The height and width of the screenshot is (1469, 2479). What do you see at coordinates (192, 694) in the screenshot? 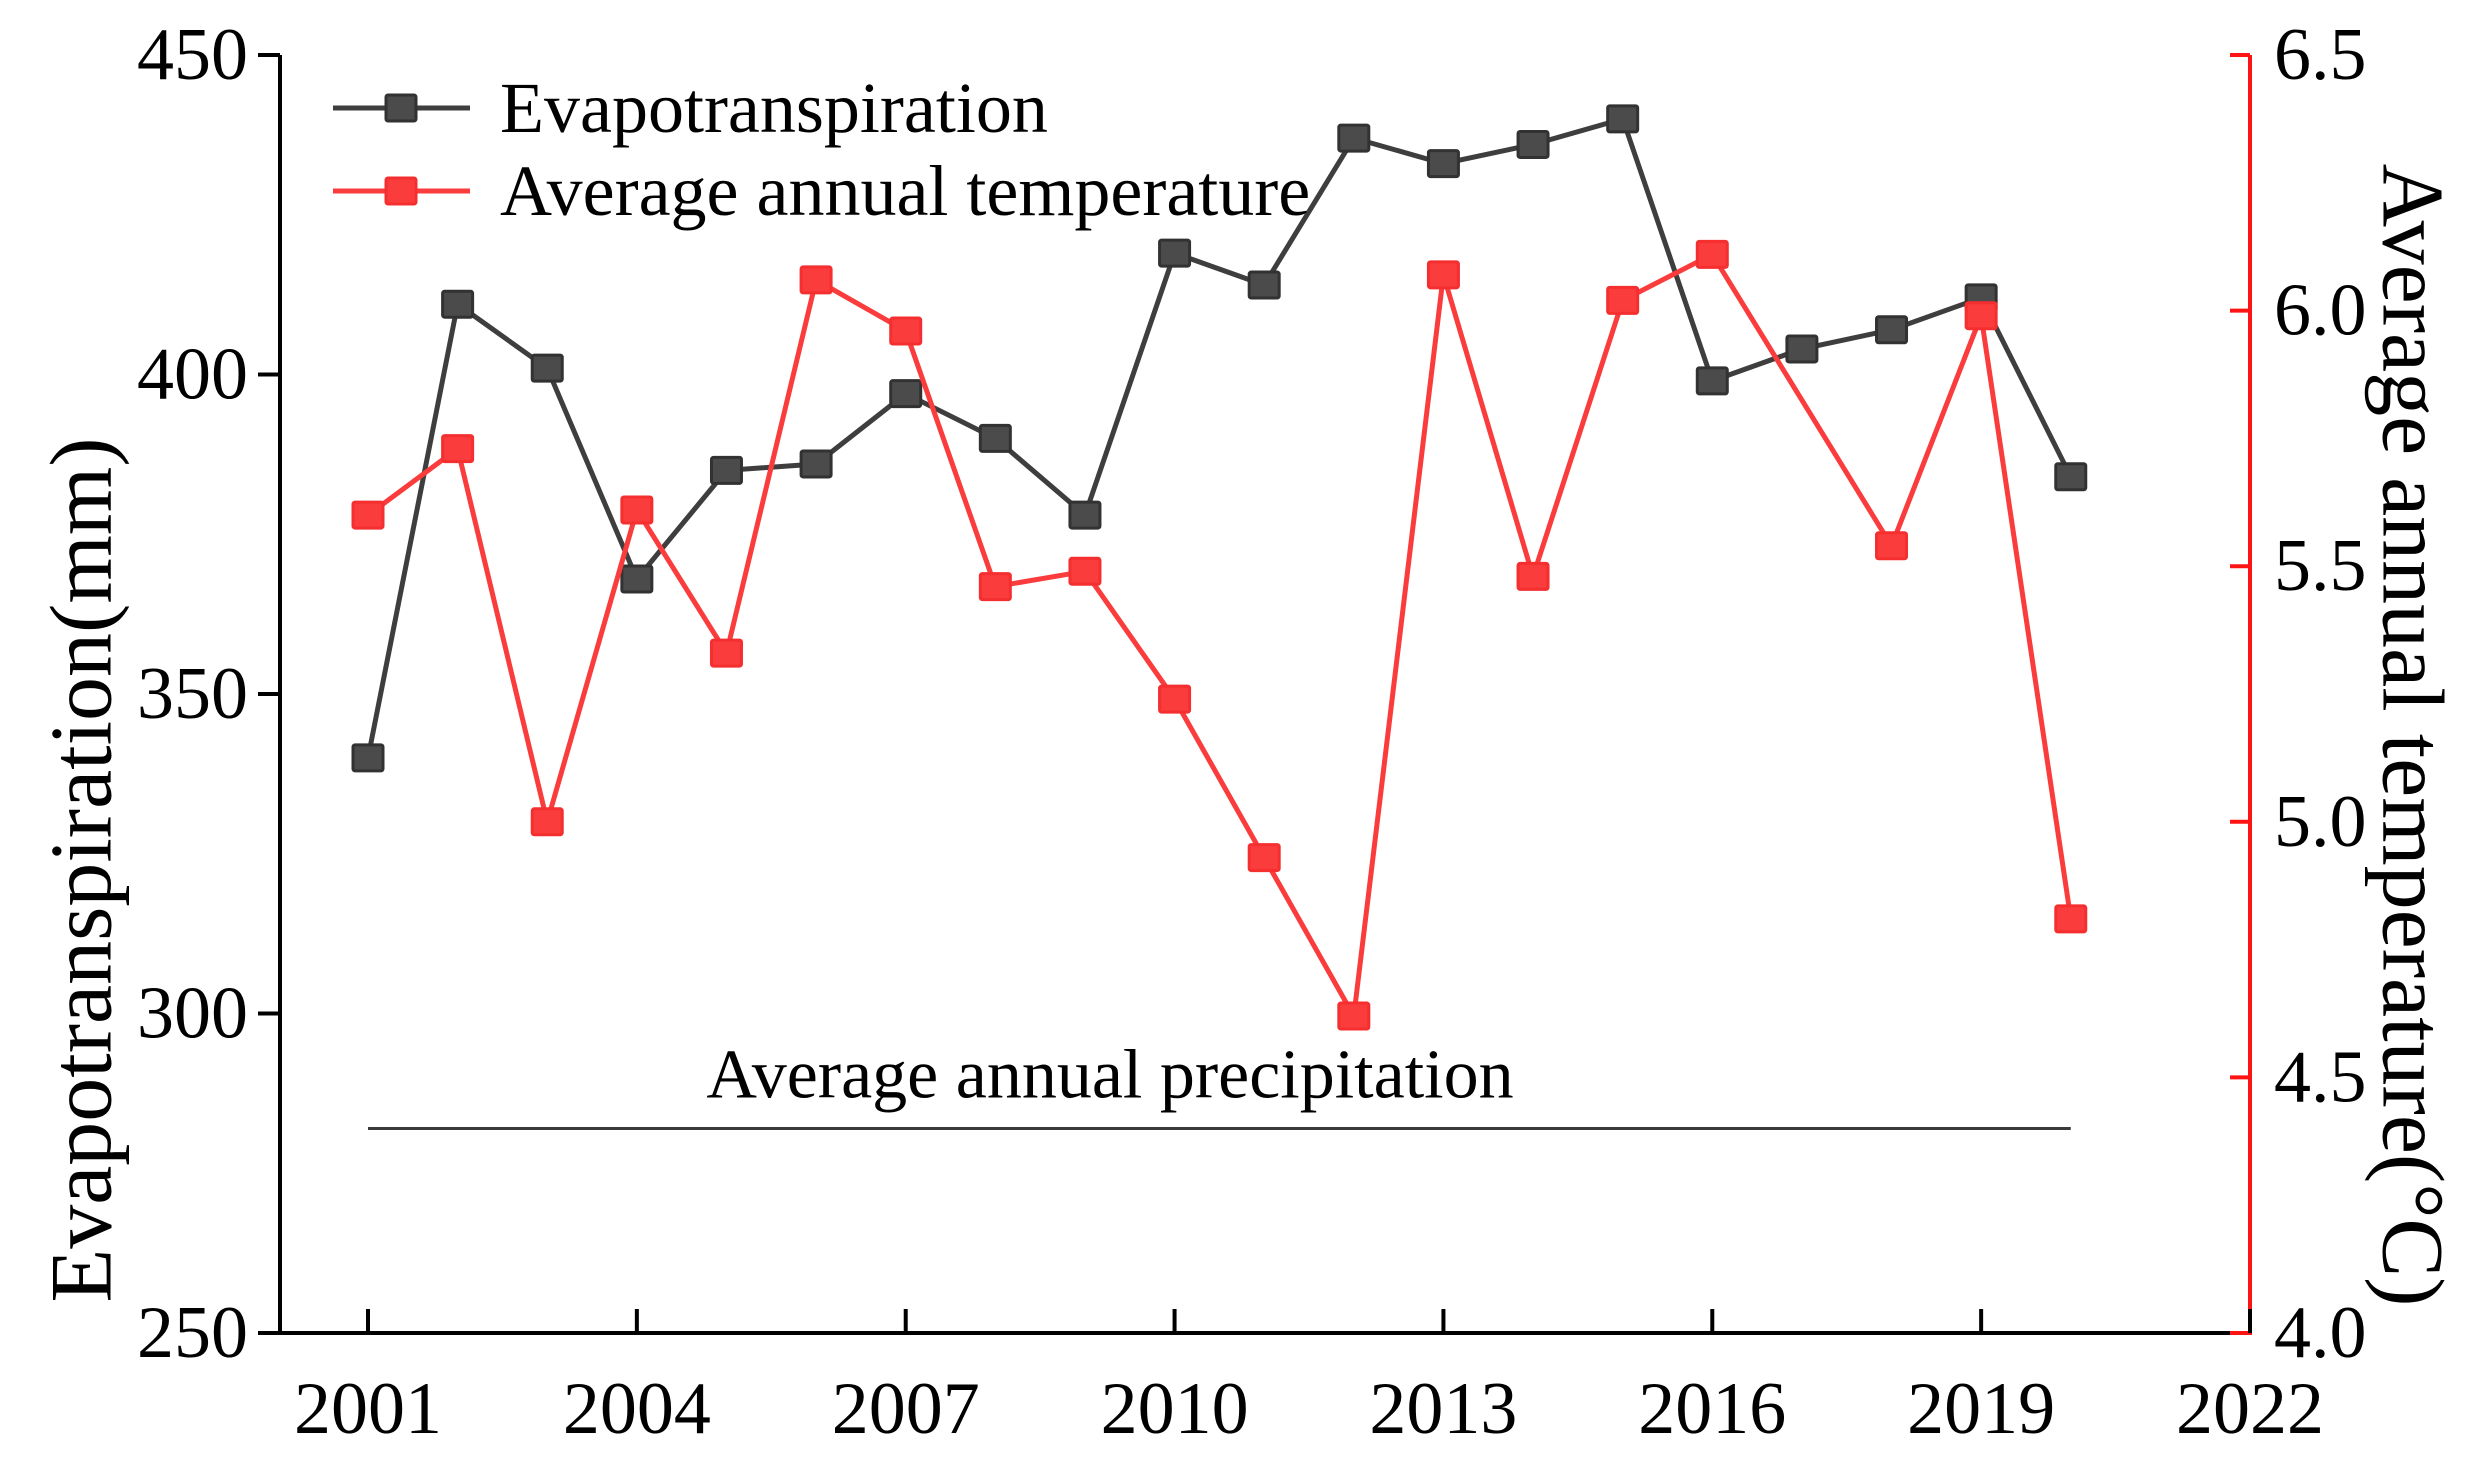
I see `left-tick-label: 350` at bounding box center [192, 694].